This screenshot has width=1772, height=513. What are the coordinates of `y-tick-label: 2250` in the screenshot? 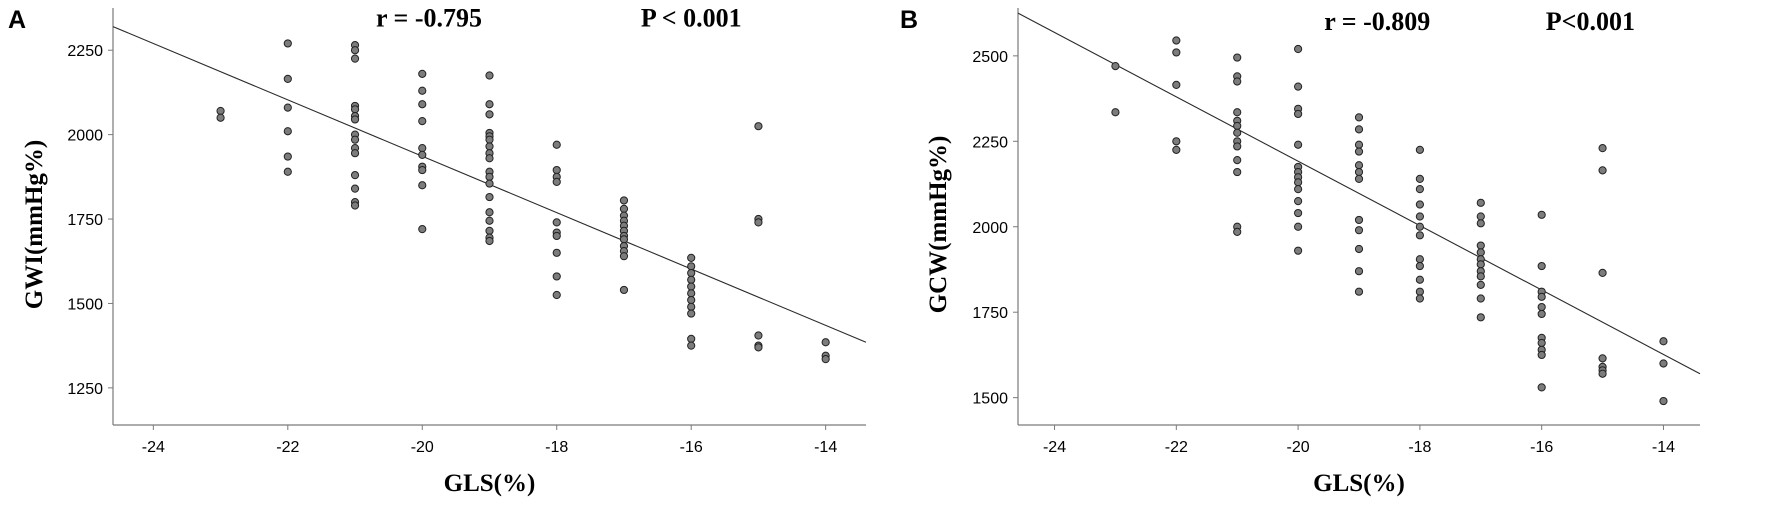 It's located at (990, 142).